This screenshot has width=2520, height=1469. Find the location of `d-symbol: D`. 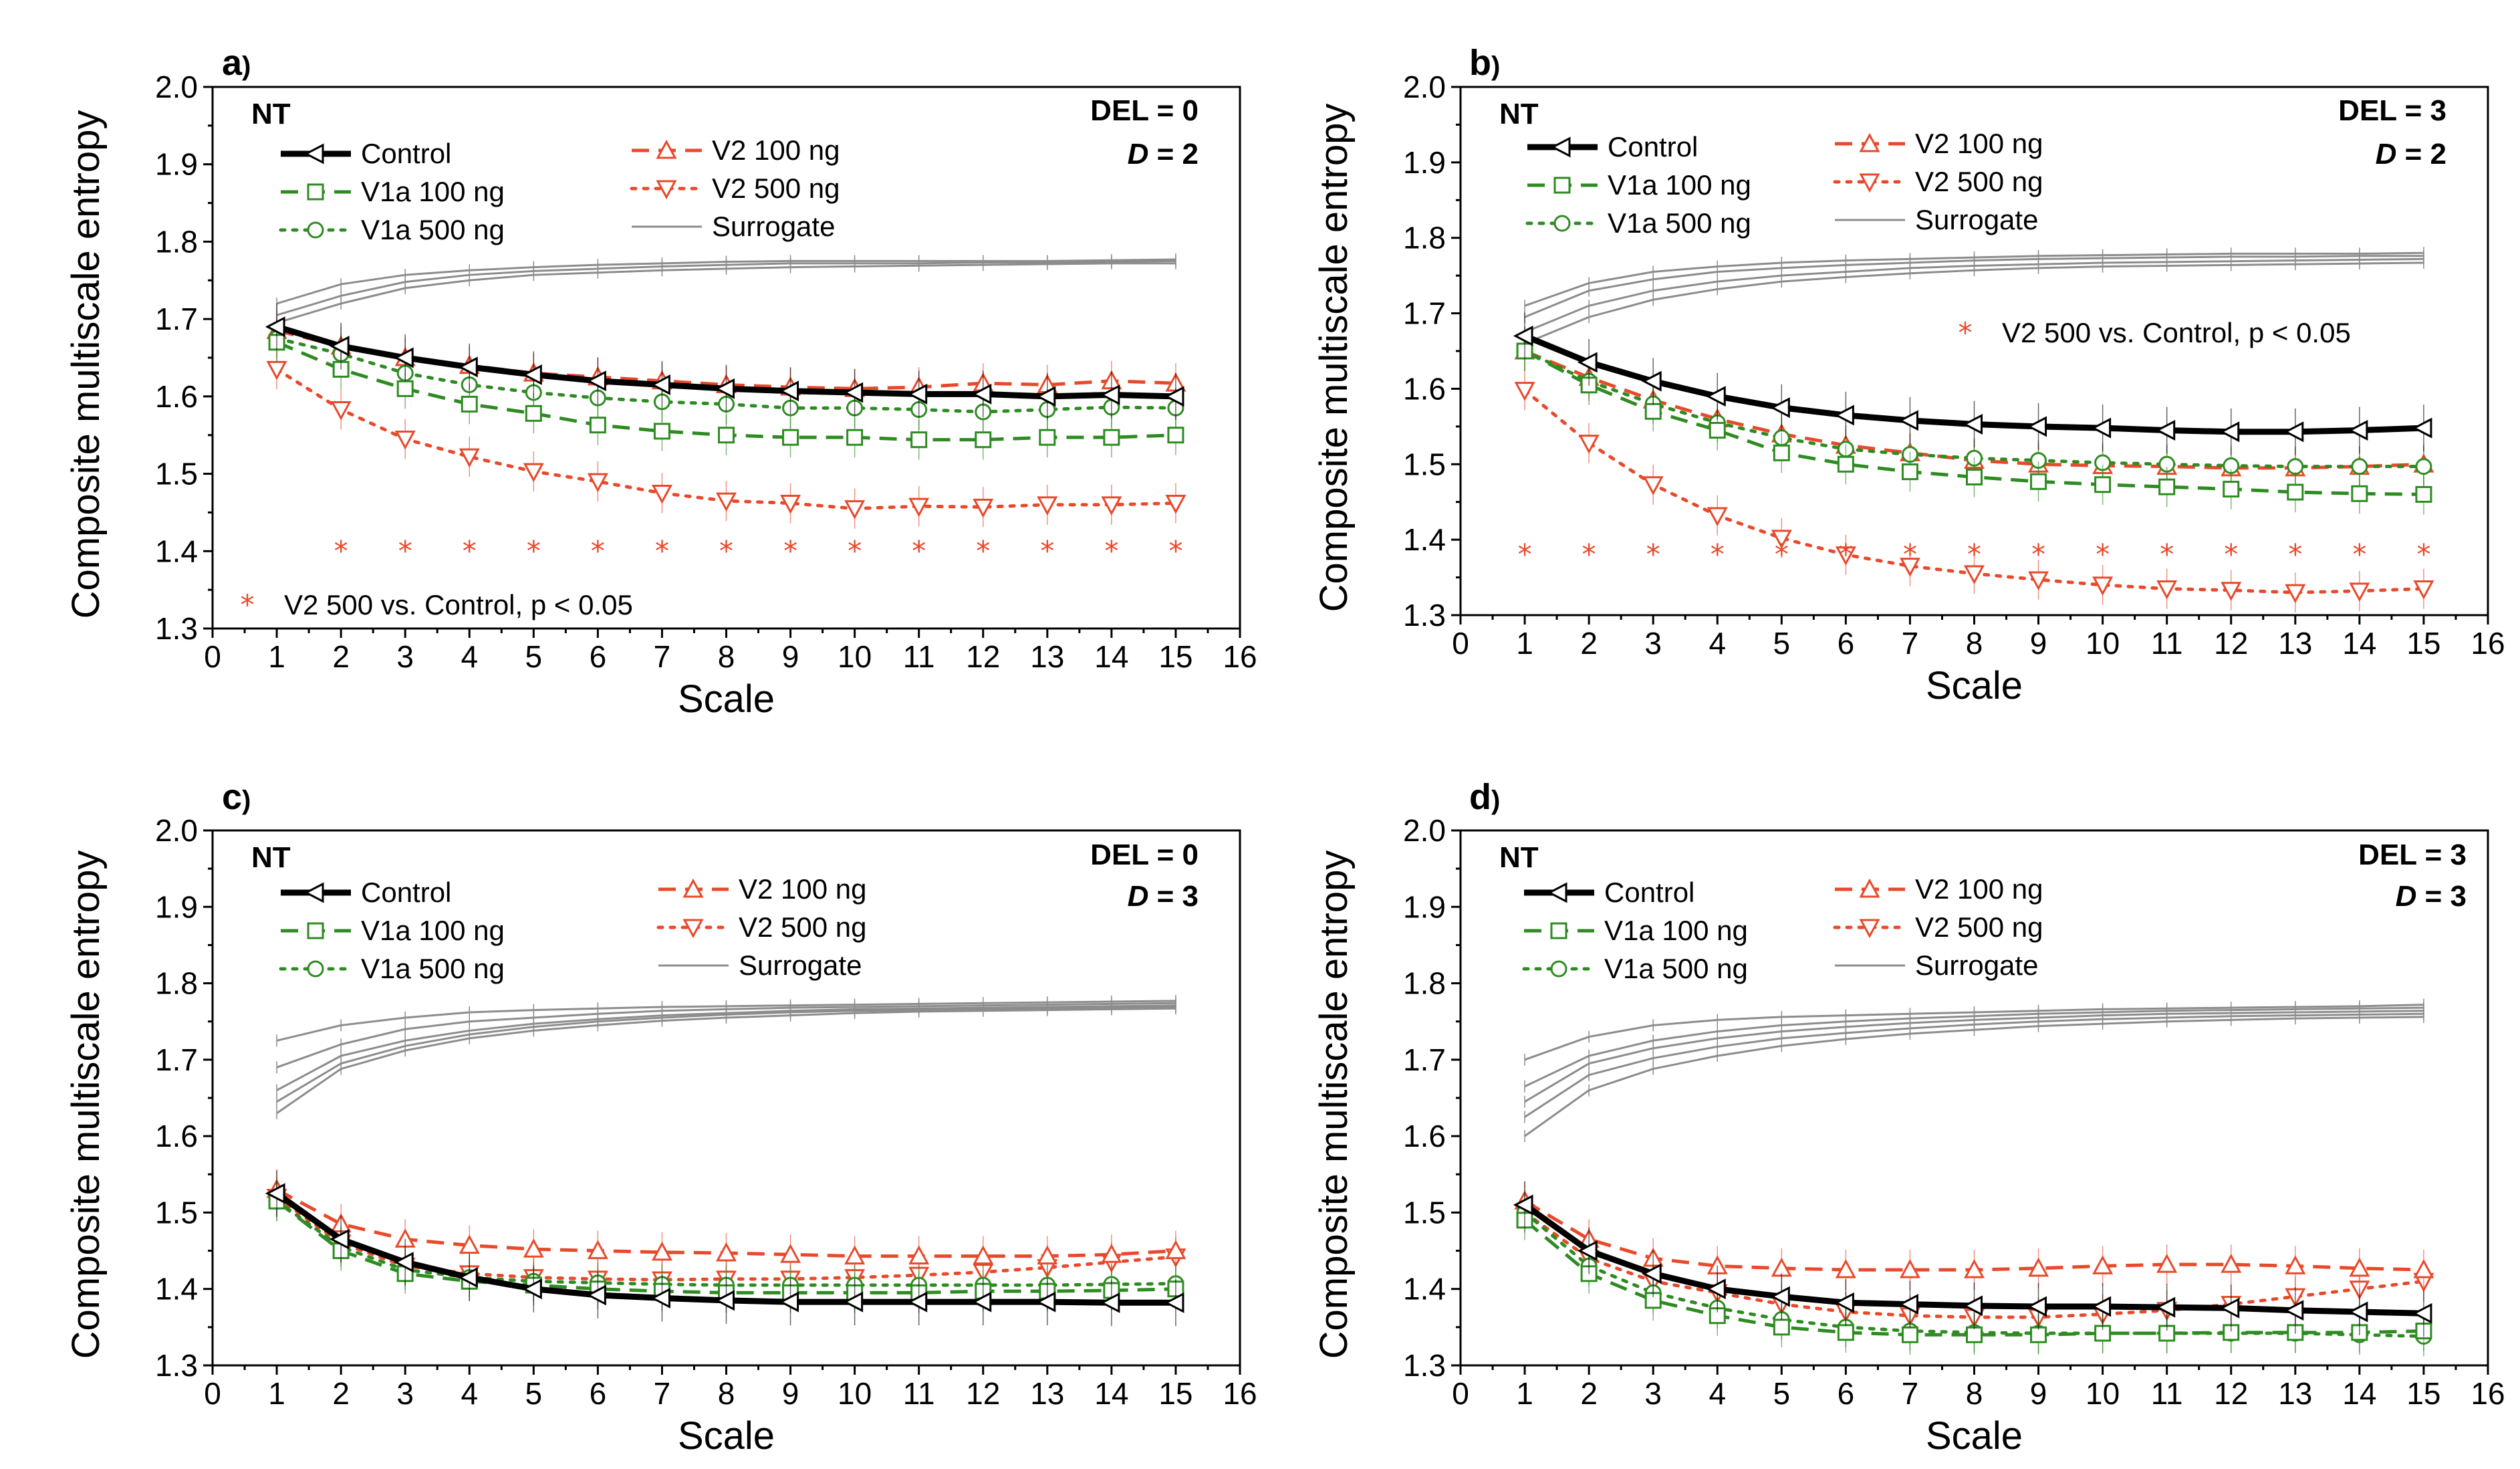

d-symbol: D is located at coordinates (2386, 154).